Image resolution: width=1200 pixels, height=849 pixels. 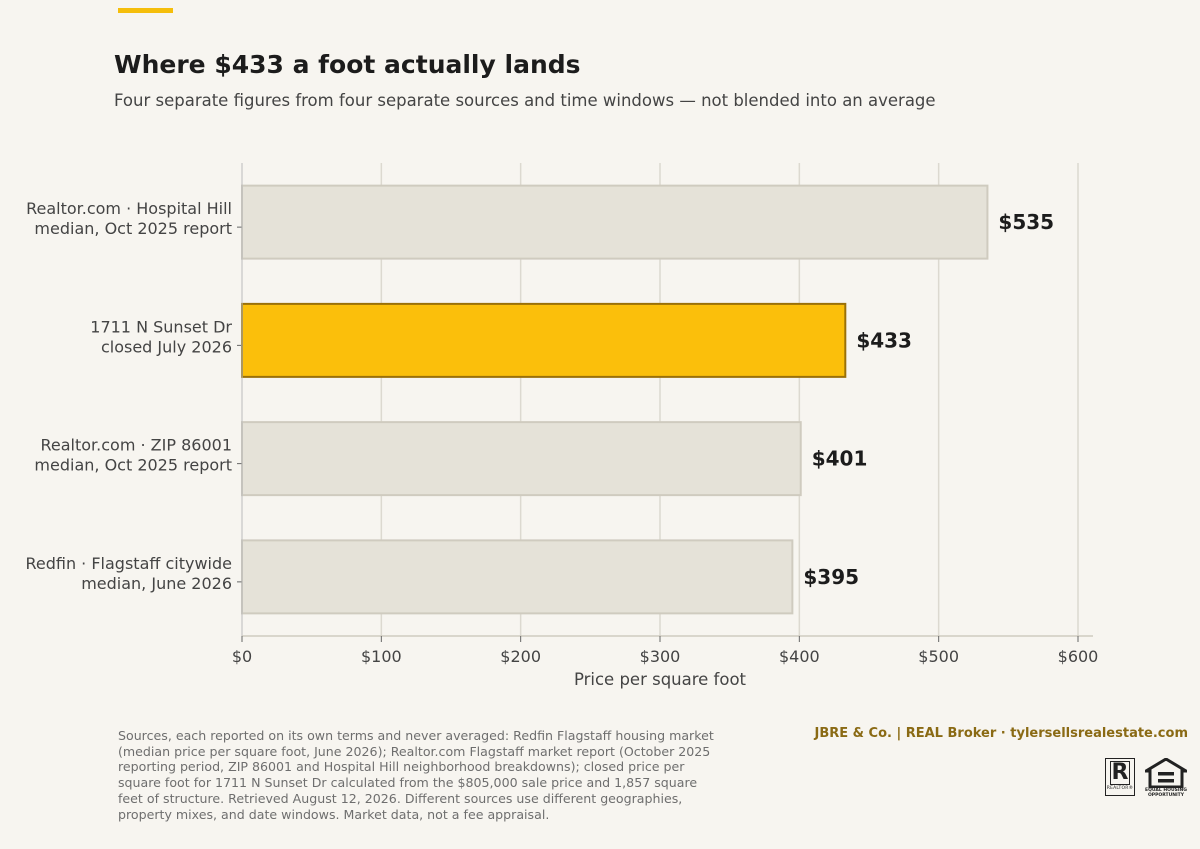 I want to click on realtor-logo-icon: R REALTOR®, so click(x=1120, y=777).